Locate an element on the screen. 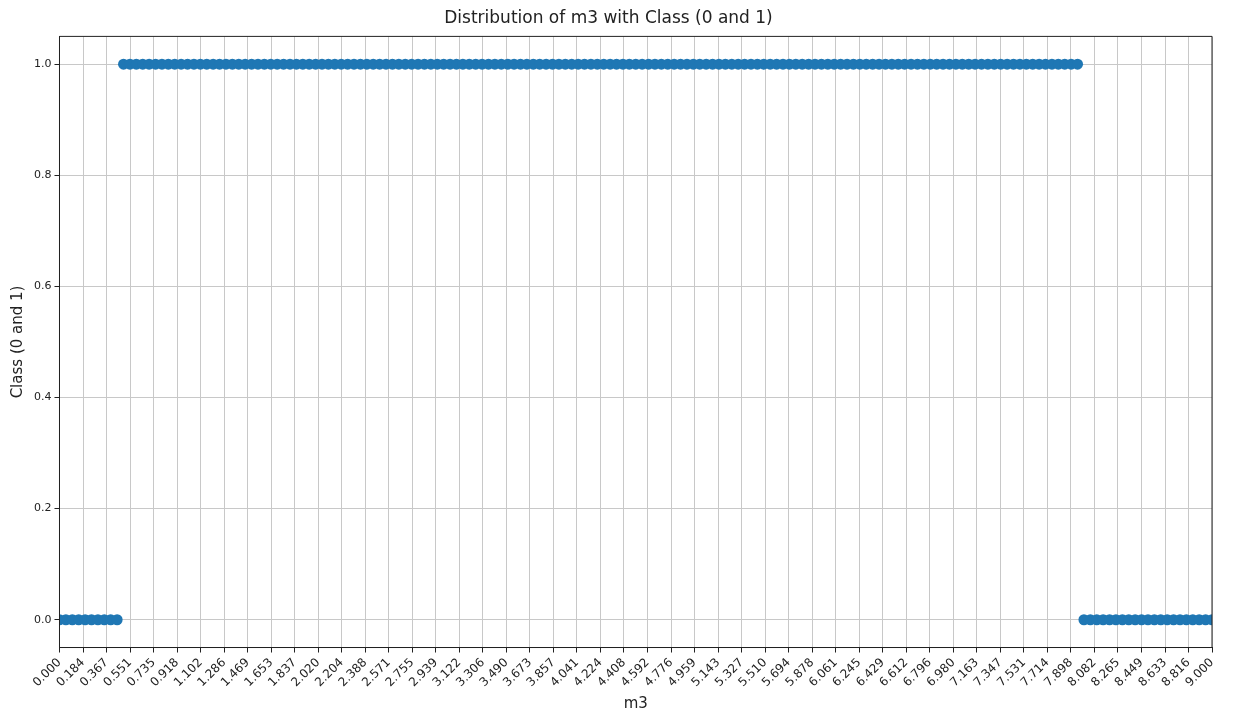 The height and width of the screenshot is (719, 1236). y-tick-label: 0.2 is located at coordinates (42, 508).